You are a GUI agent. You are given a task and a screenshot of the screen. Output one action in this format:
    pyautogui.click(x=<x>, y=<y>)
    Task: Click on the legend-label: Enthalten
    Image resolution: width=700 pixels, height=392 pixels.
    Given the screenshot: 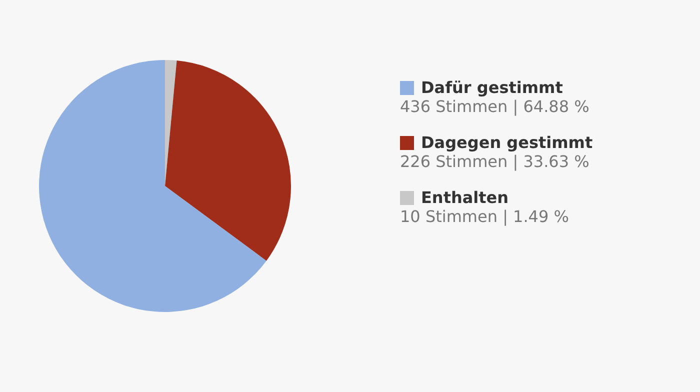 What is the action you would take?
    pyautogui.click(x=465, y=197)
    